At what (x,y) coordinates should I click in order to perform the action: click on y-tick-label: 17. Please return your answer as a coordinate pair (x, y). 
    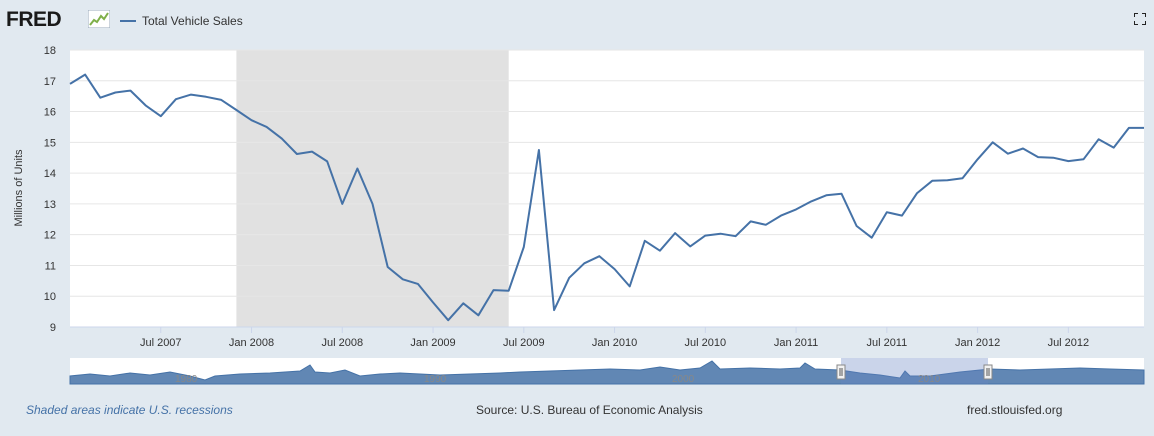
    Looking at the image, I should click on (50, 82).